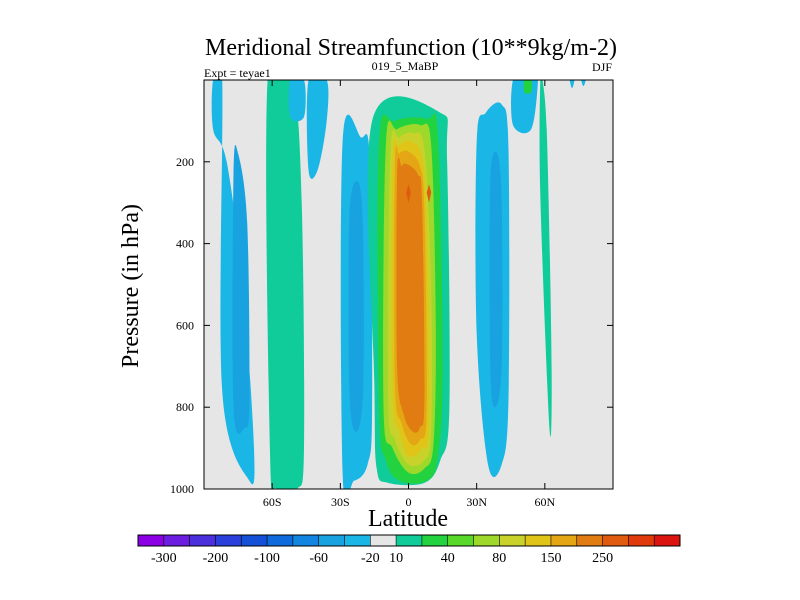  I want to click on field-sh-ferrel-teal, so click(285, 284).